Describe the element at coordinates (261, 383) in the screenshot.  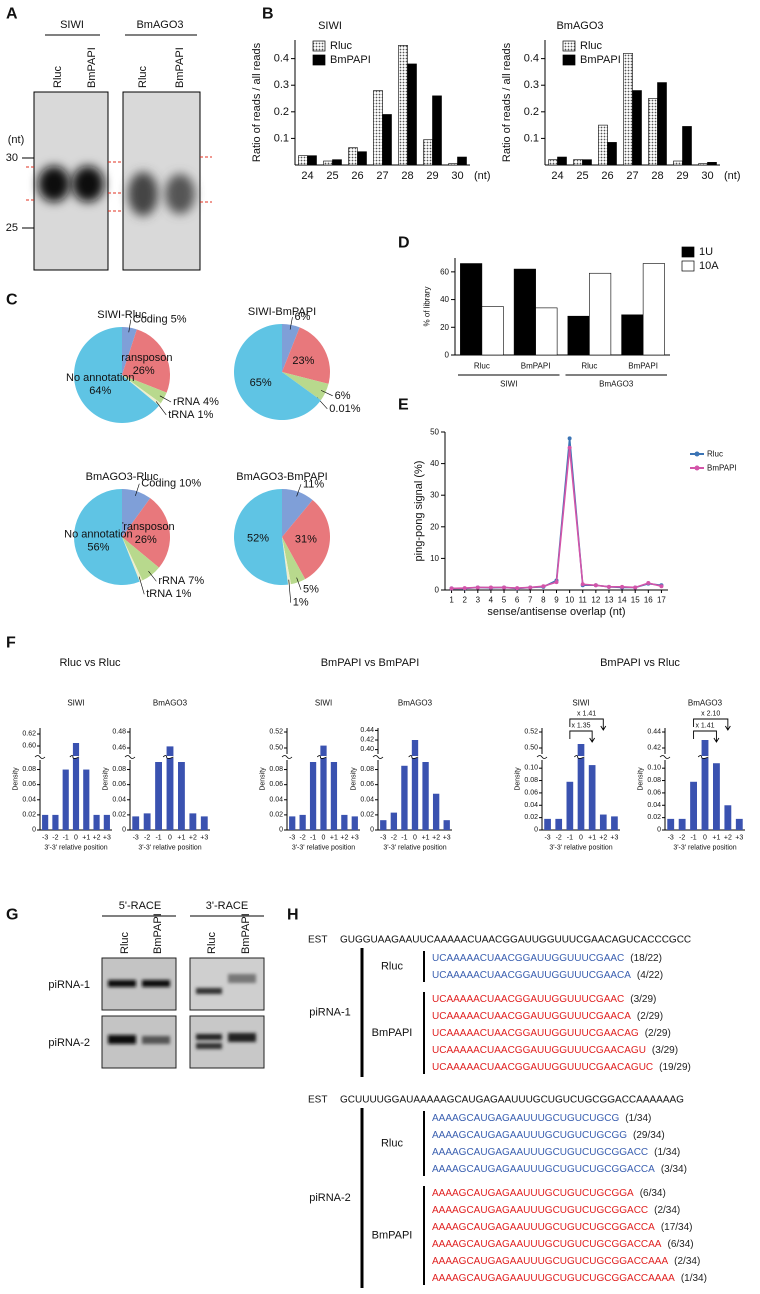
I see `value-label: 65%` at that location.